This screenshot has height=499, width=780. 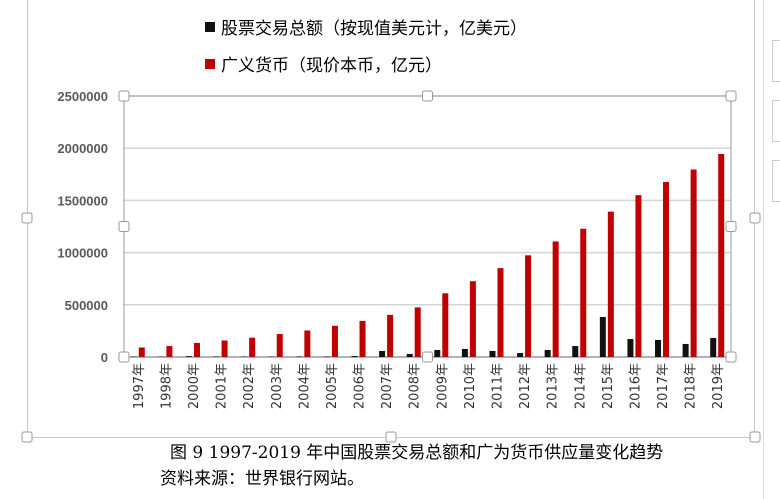 I want to click on x-tick-label: 2005年, so click(x=332, y=386).